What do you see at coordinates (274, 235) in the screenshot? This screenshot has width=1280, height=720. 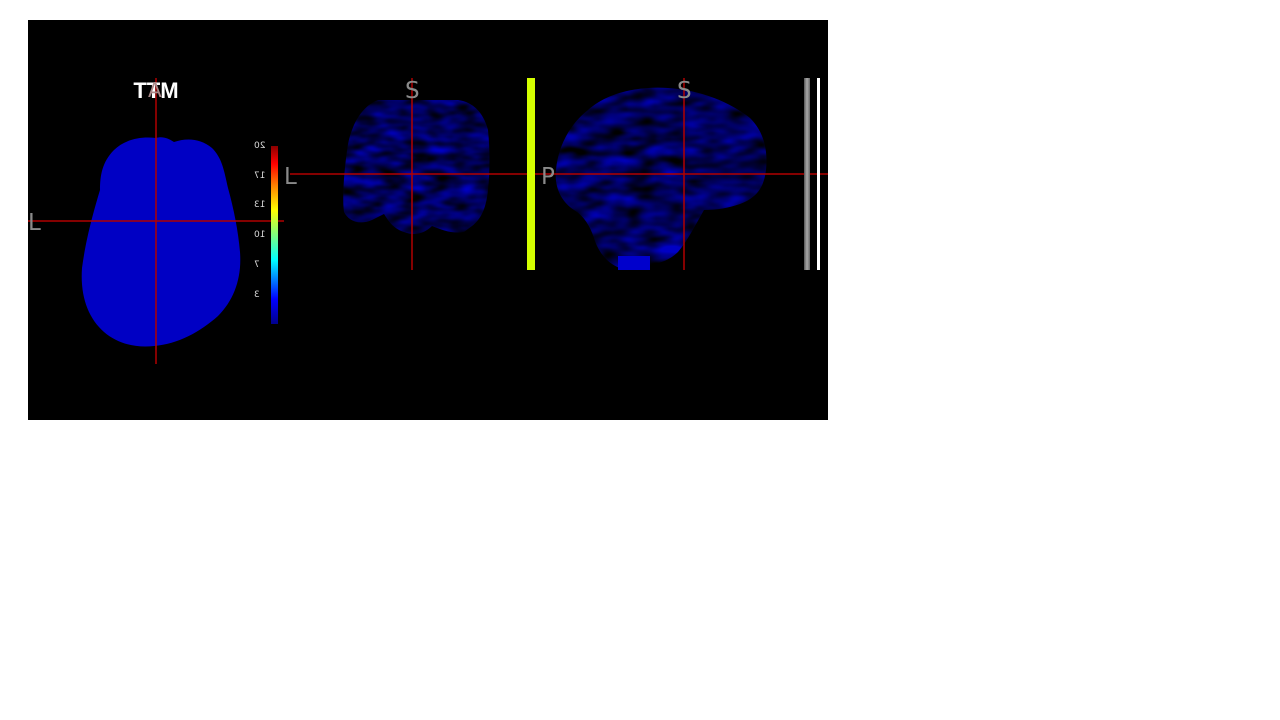 I see `colorbar` at bounding box center [274, 235].